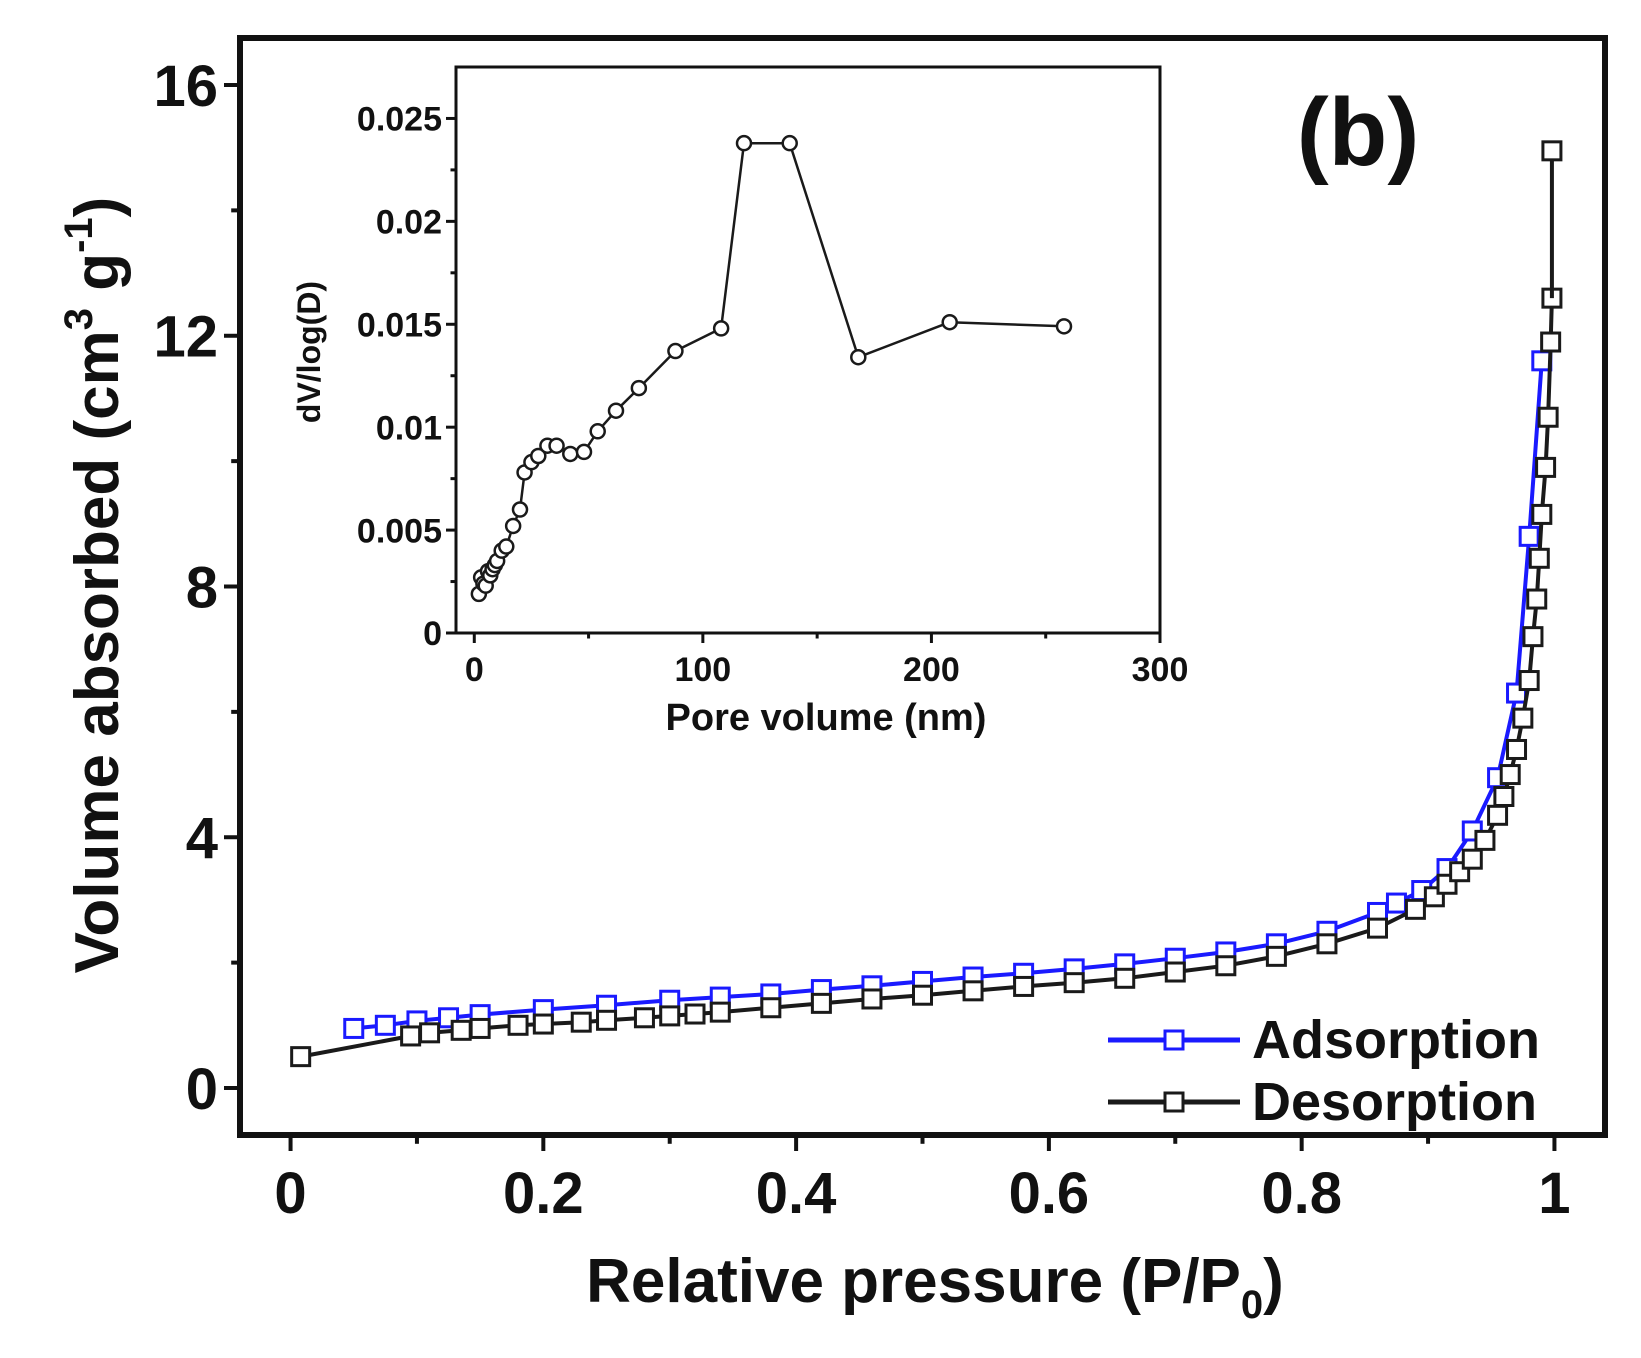 Image resolution: width=1641 pixels, height=1358 pixels. I want to click on main-y-axis-title-sup2: -1, so click(79, 235).